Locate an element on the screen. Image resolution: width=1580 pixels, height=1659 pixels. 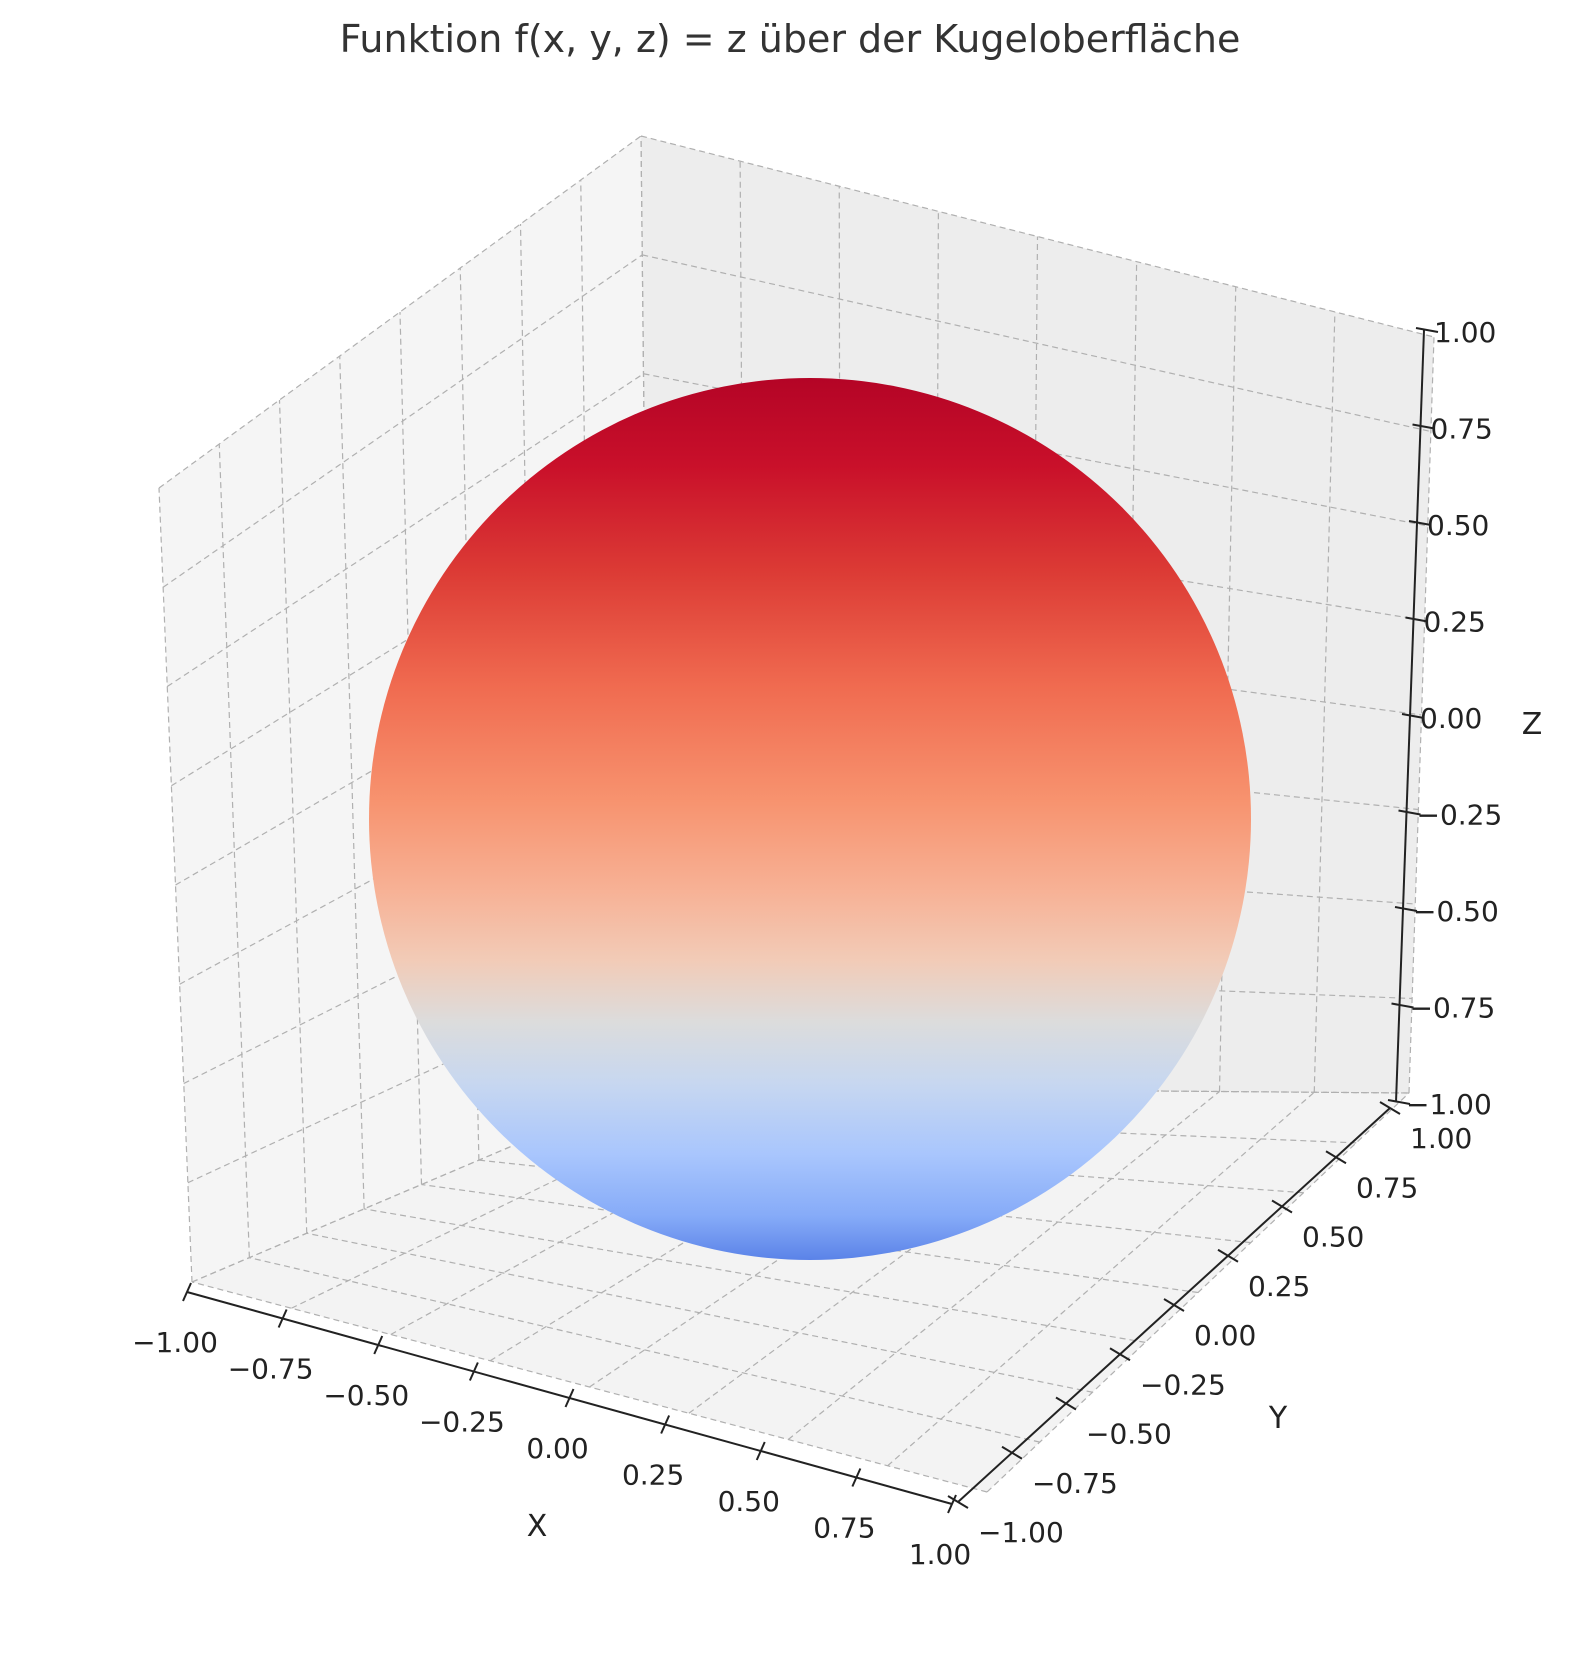
z-tick-label: 0.75 is located at coordinates (1462, 429).